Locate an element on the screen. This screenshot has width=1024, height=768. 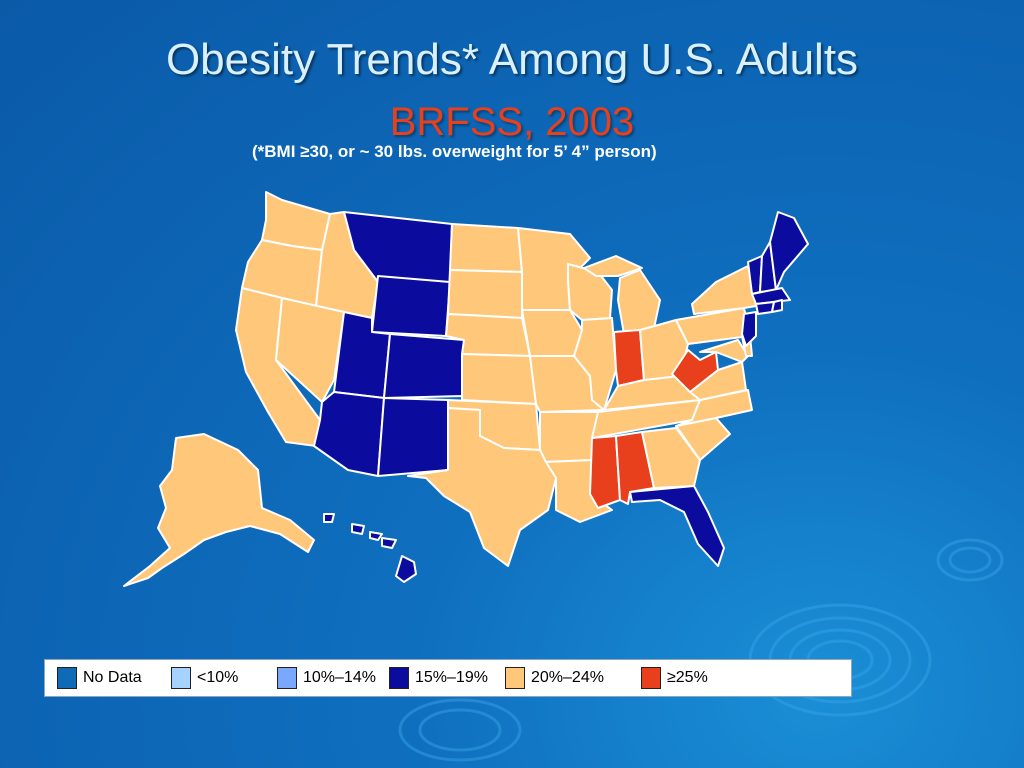
legend-label-20-24: 20%–24% is located at coordinates (567, 677).